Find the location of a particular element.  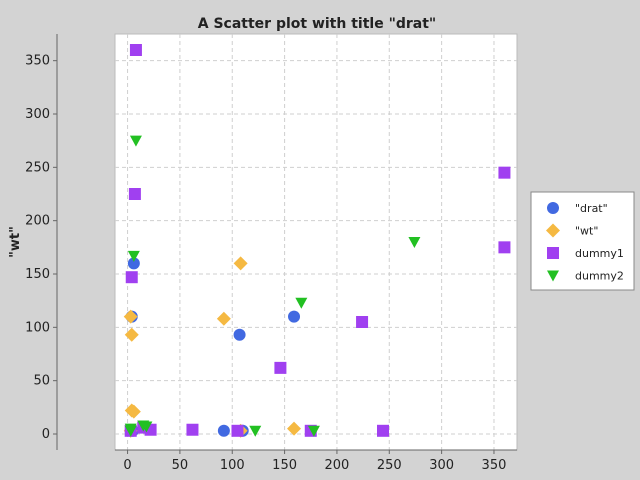

x-tick-label: 200 is located at coordinates (337, 465).